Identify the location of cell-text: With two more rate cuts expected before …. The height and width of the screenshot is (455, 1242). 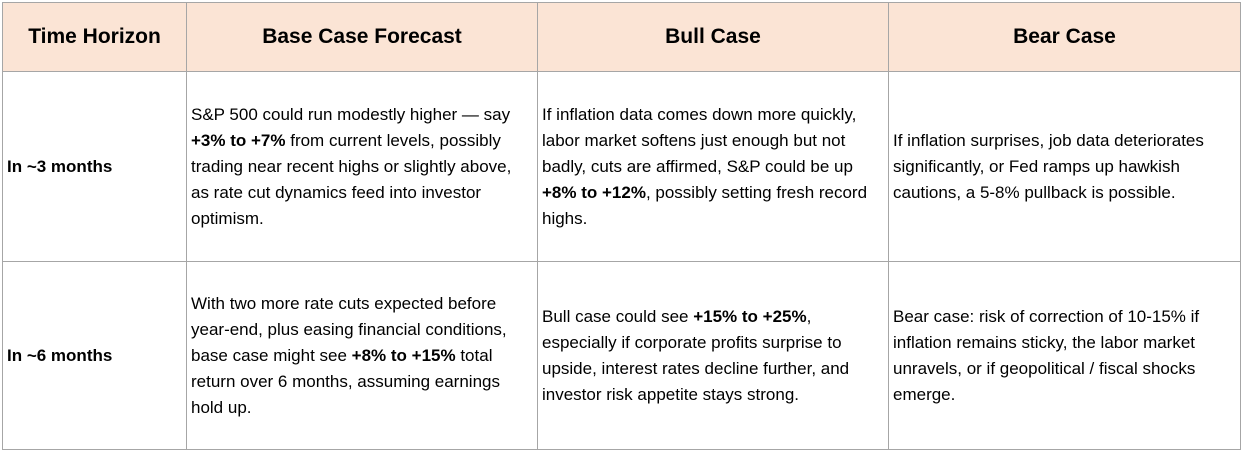
(349, 329).